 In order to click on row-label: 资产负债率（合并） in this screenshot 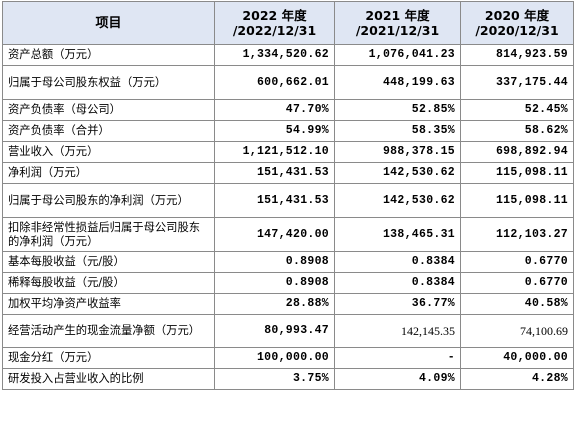, I will do `click(108, 131)`.